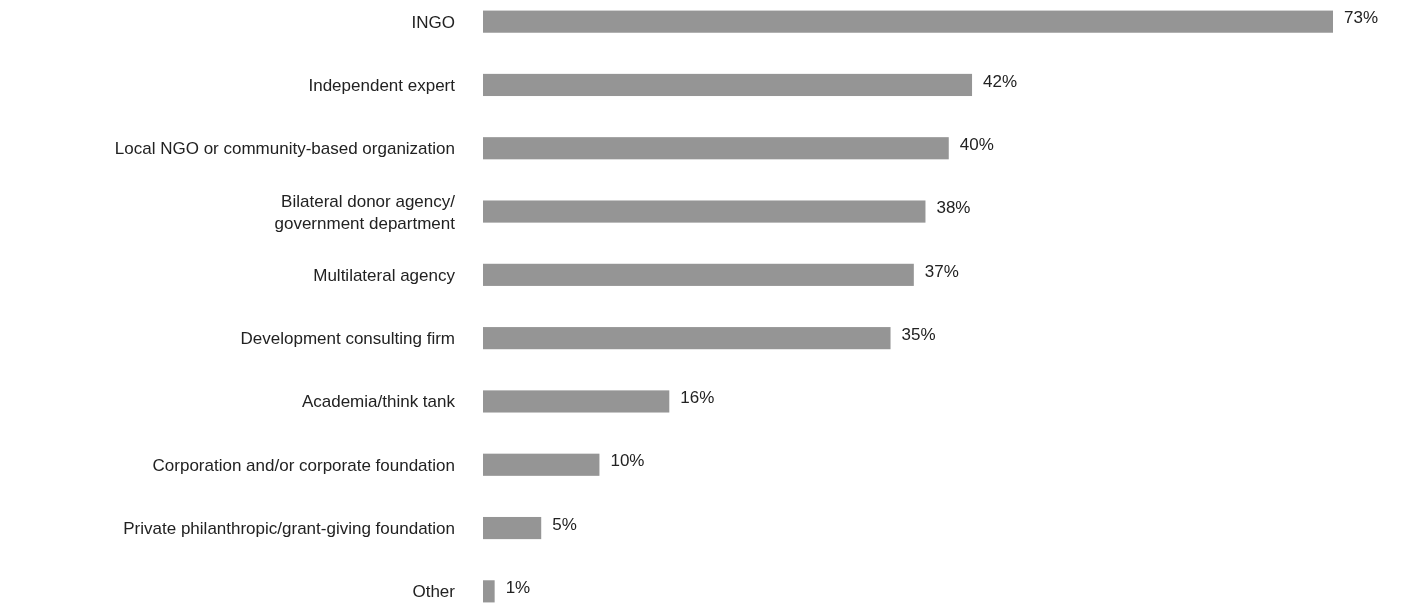 The width and height of the screenshot is (1409, 603). Describe the element at coordinates (303, 465) in the screenshot. I see `y-tick-label: Corporation and/or corporate foundation` at that location.